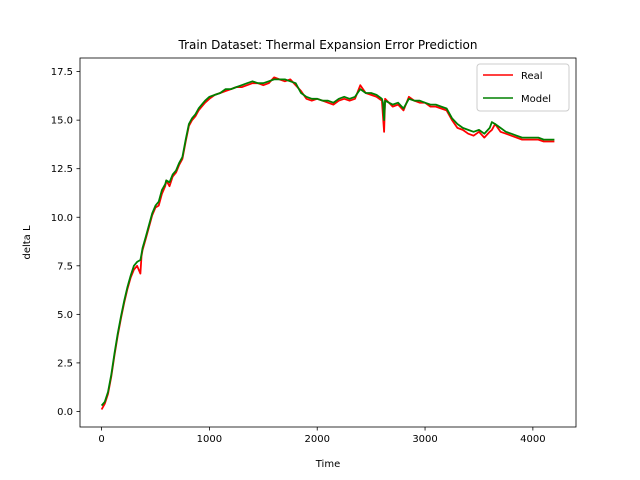 The image size is (640, 480). I want to click on y-tick-label: 7.5, so click(65, 266).